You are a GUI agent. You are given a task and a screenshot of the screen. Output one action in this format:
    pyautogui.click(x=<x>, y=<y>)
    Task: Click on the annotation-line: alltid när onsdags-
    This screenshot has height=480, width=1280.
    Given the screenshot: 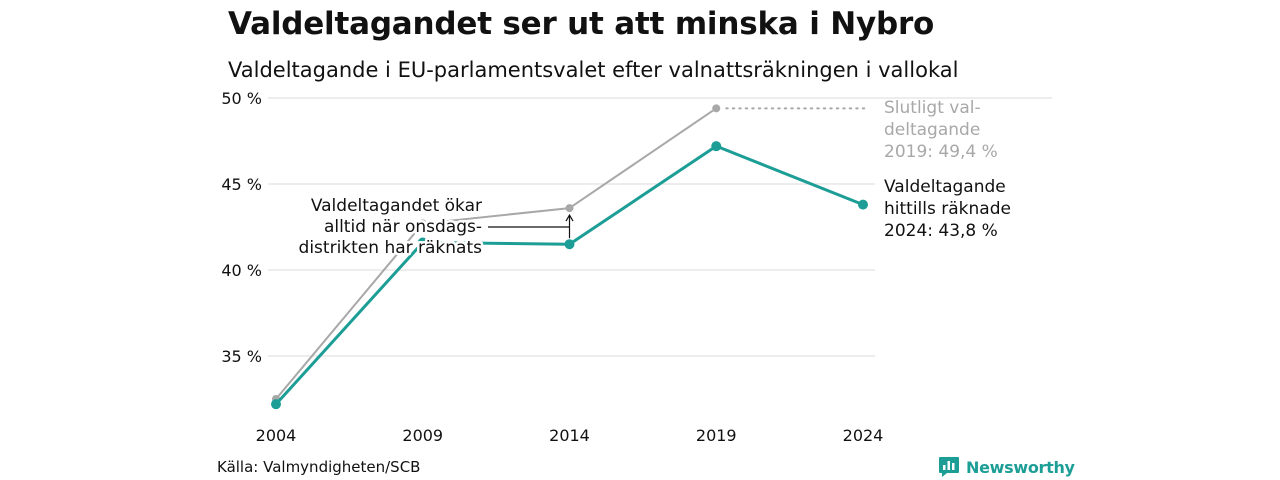 What is the action you would take?
    pyautogui.click(x=403, y=227)
    